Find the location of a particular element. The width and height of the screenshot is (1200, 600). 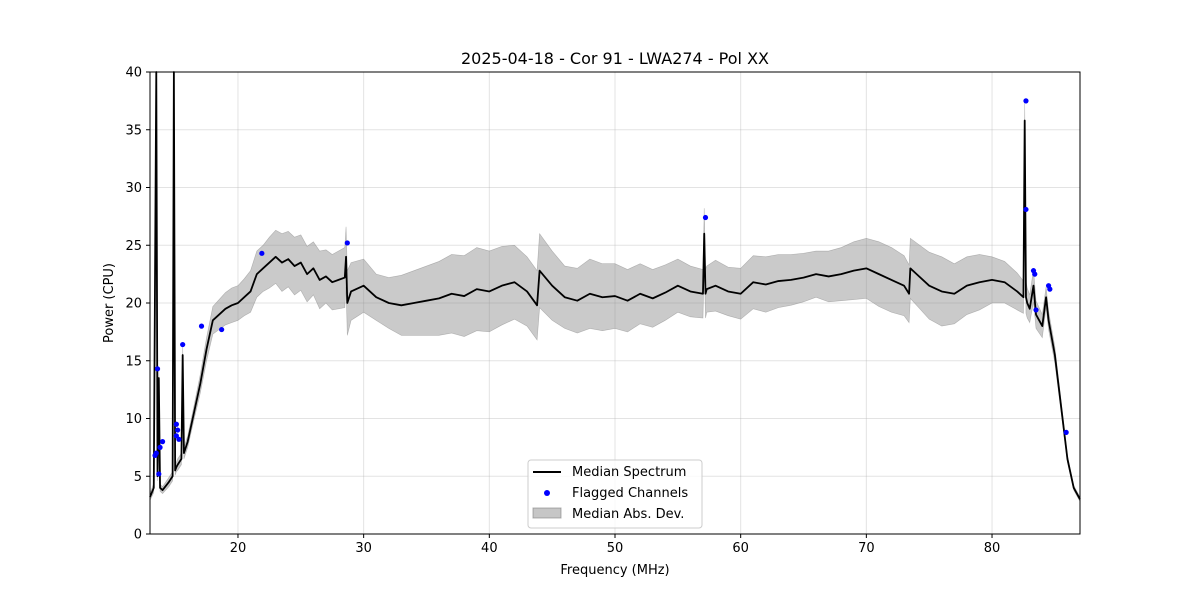

y-tick-label: 40 is located at coordinates (133, 73).